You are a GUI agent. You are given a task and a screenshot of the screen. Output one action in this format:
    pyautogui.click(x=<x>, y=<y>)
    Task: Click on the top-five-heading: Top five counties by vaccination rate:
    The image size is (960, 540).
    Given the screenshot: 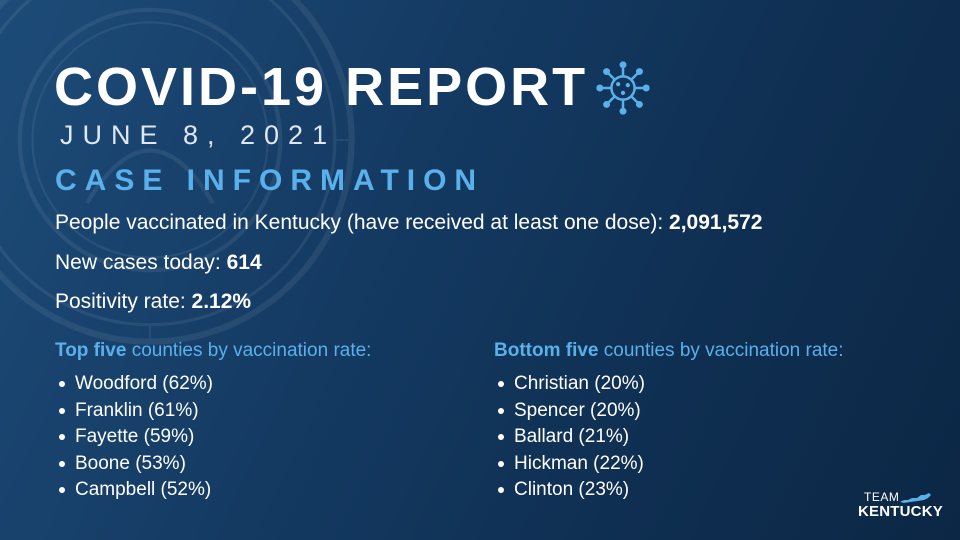 What is the action you would take?
    pyautogui.click(x=213, y=351)
    